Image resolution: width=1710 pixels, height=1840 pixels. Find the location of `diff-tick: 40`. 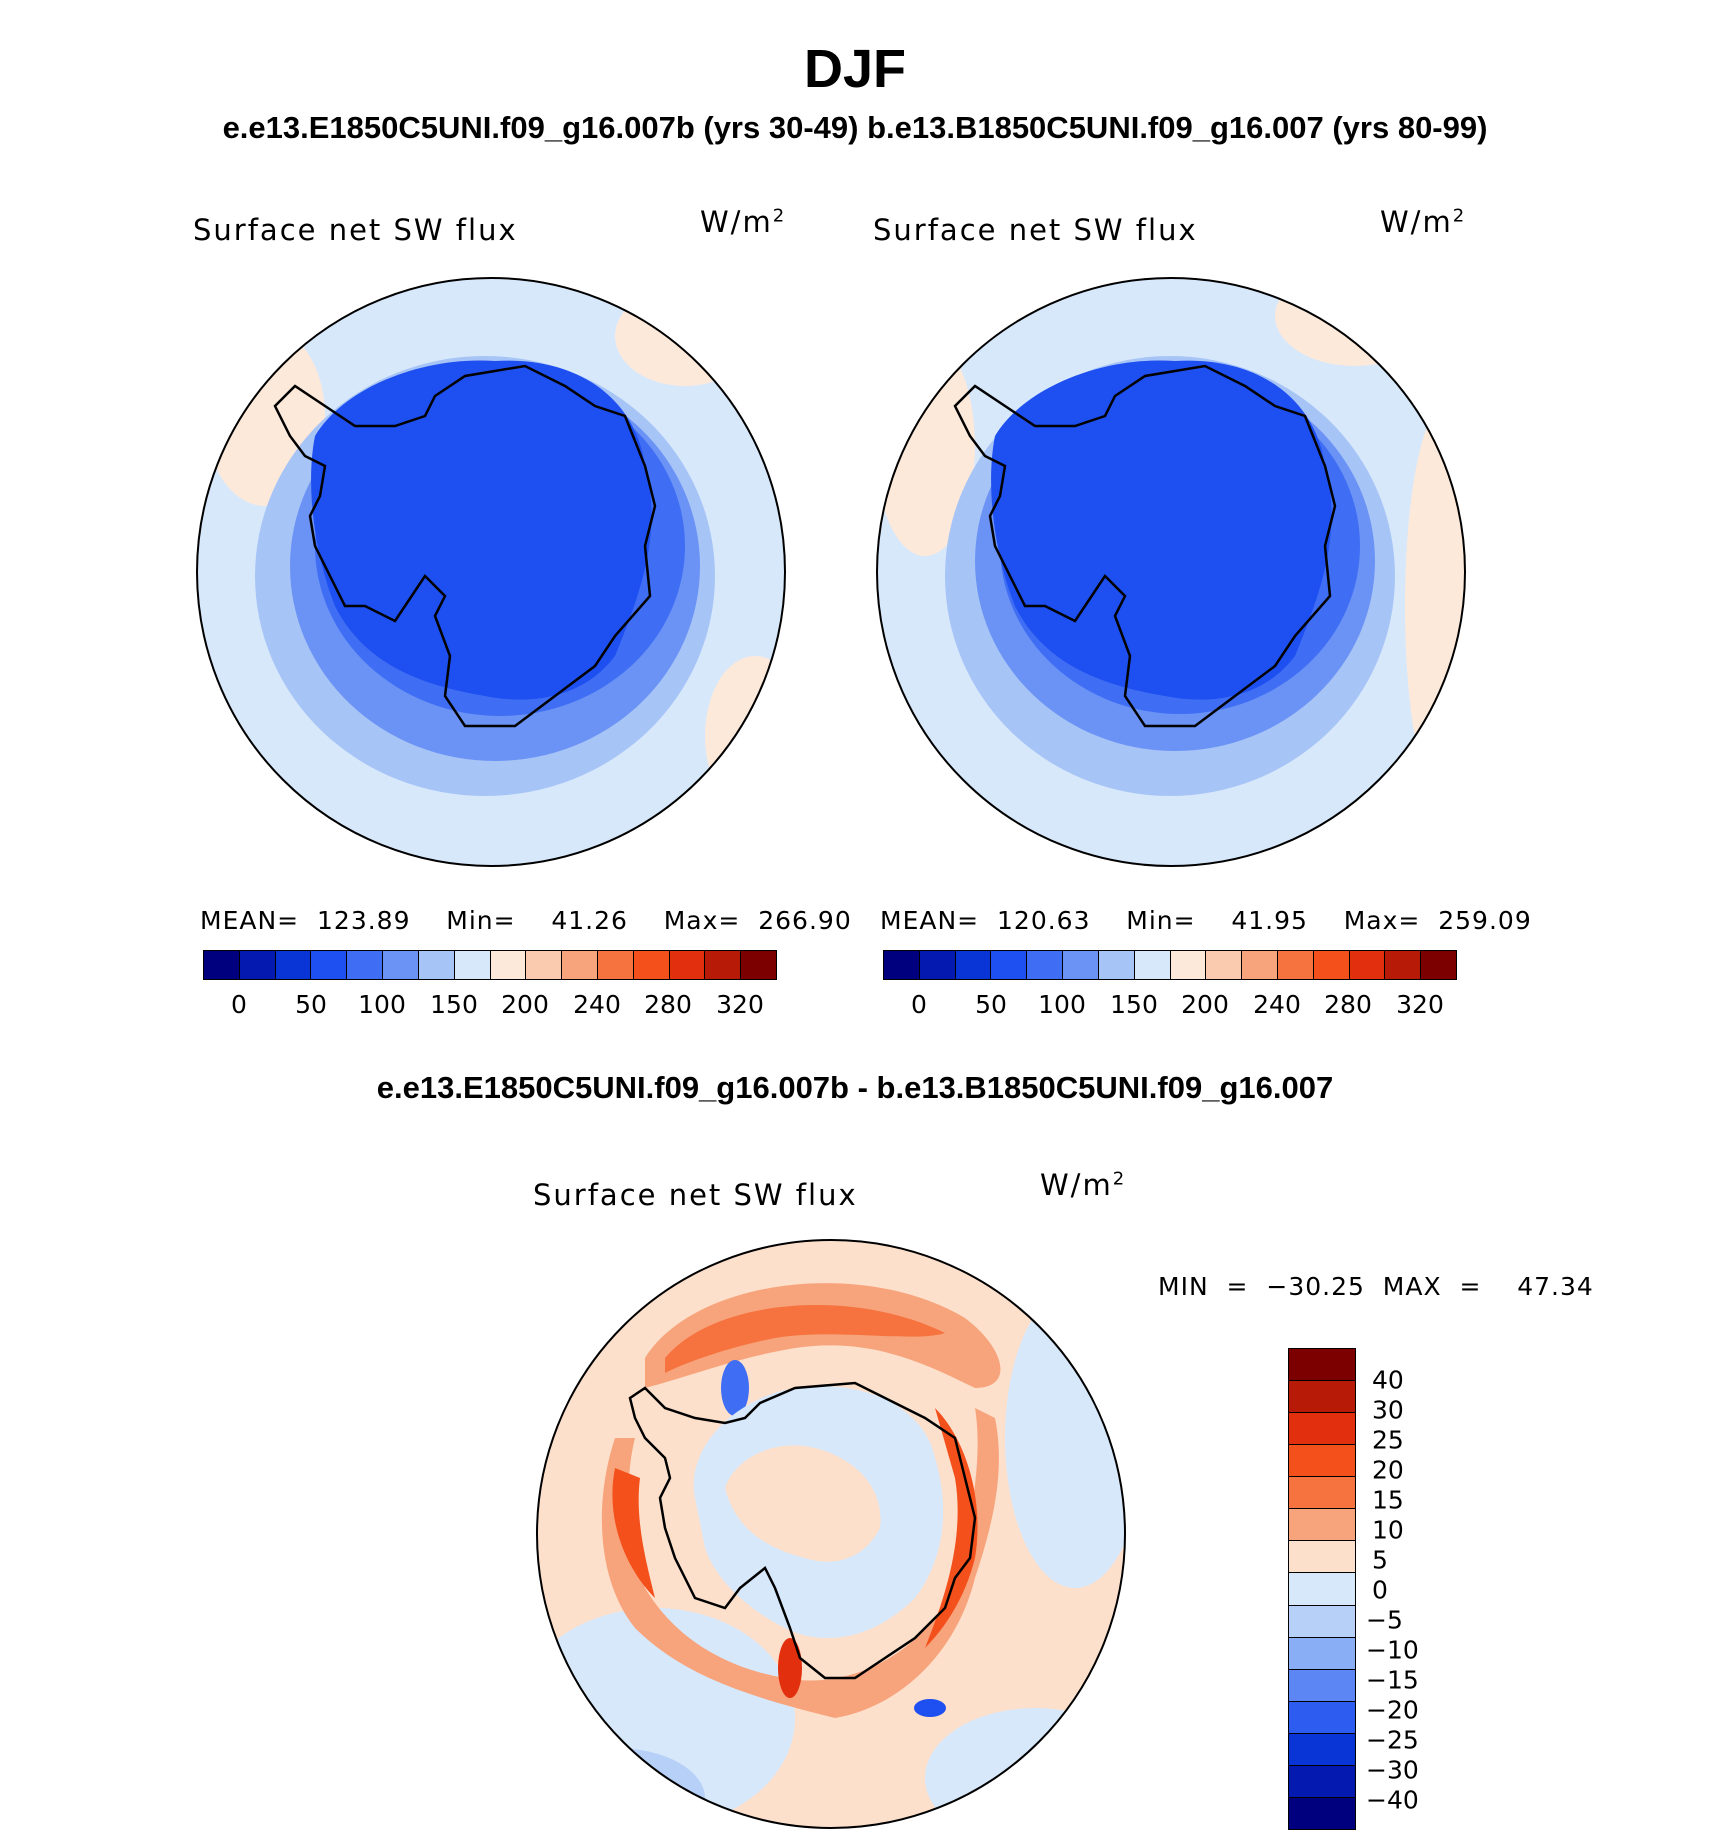

diff-tick: 40 is located at coordinates (1388, 1380).